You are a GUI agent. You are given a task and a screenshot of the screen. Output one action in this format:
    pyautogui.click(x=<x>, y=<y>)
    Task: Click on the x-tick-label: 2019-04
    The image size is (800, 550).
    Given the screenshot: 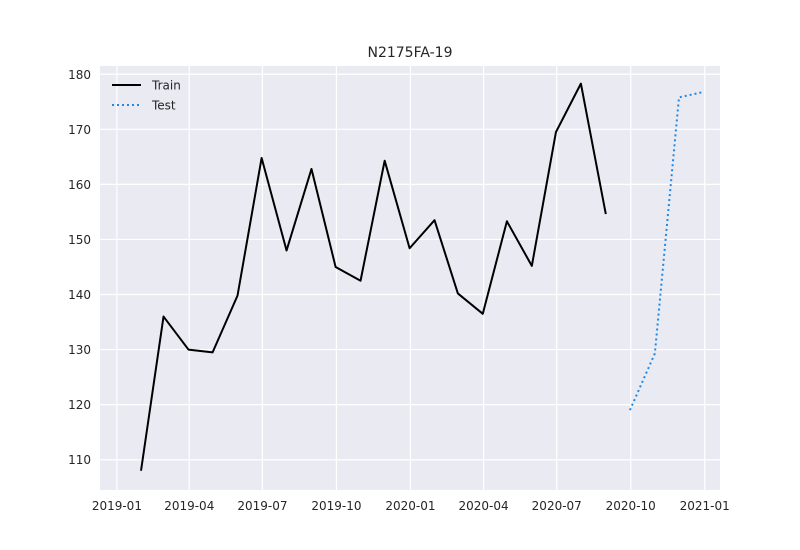 What is the action you would take?
    pyautogui.click(x=189, y=506)
    